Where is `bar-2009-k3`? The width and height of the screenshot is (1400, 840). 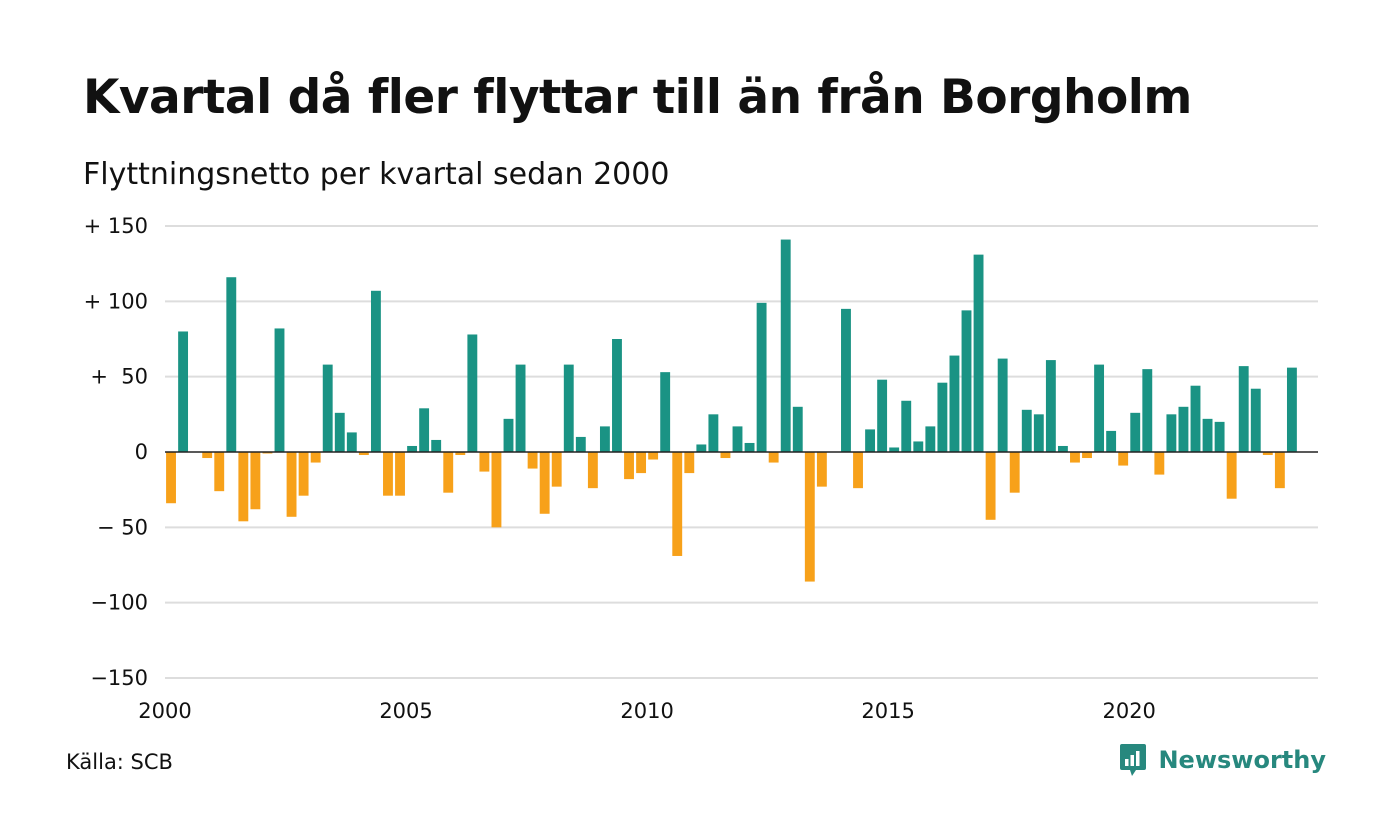 bar-2009-k3 is located at coordinates (629, 466).